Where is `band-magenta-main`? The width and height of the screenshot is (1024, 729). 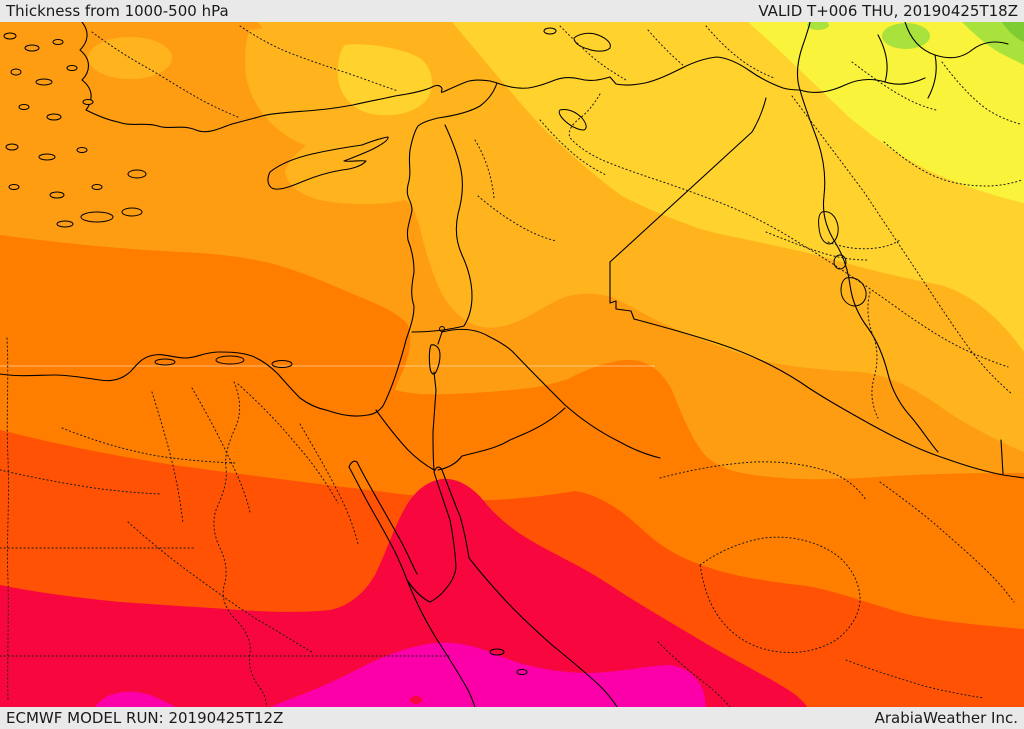 band-magenta-main is located at coordinates (488, 674).